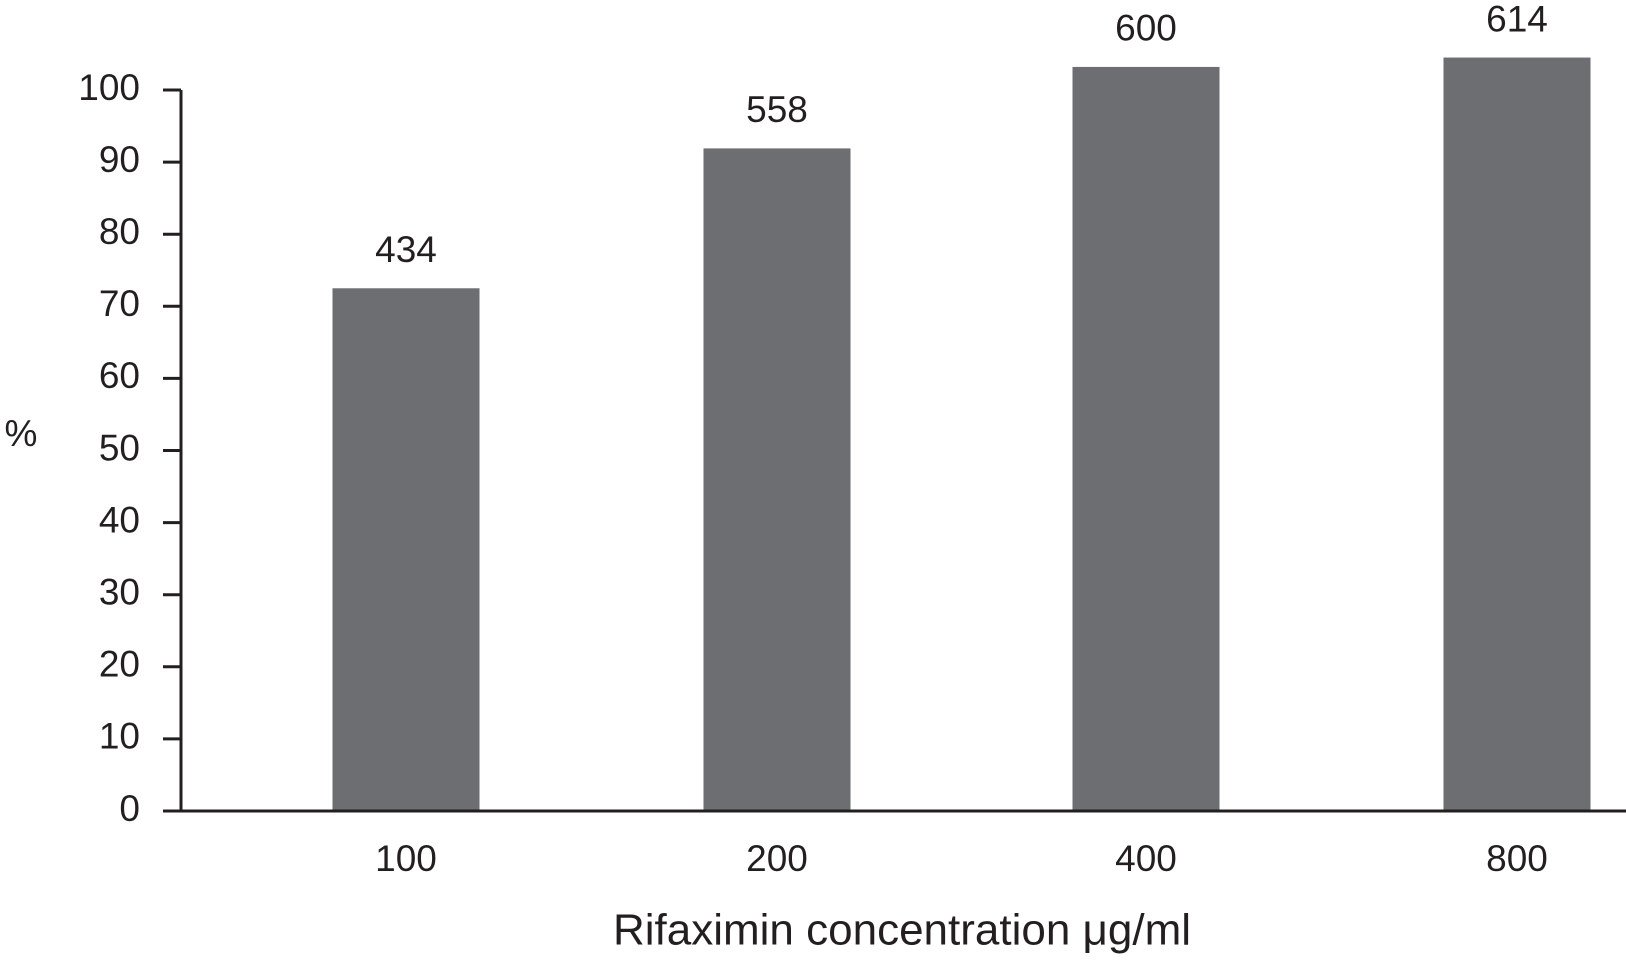 This screenshot has height=972, width=1626. I want to click on bar-count-label: 600, so click(1146, 28).